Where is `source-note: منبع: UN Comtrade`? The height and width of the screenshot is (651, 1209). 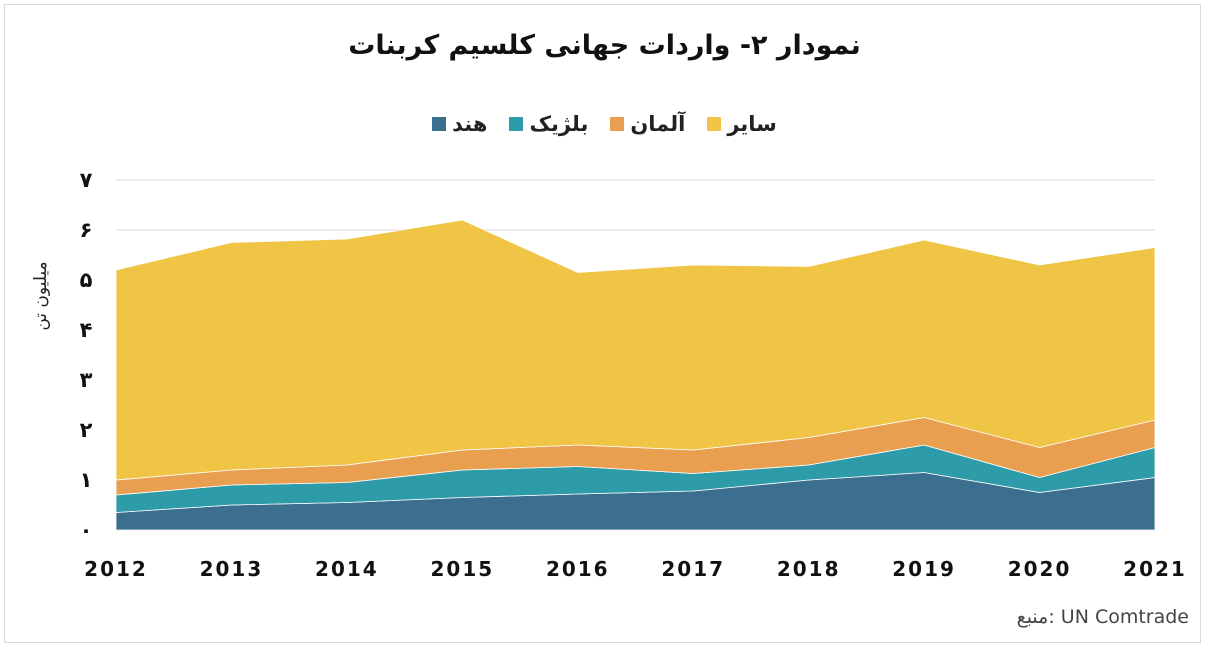 source-note: منبع: UN Comtrade is located at coordinates (1102, 617).